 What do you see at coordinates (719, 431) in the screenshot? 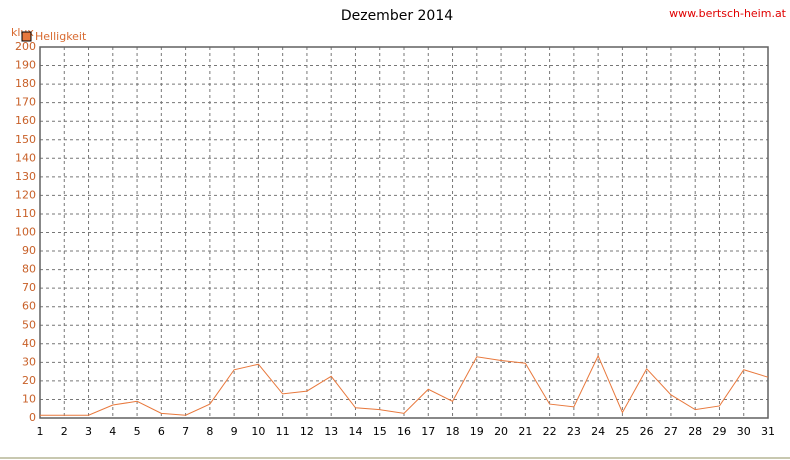
I see `x-tick-label: 29` at bounding box center [719, 431].